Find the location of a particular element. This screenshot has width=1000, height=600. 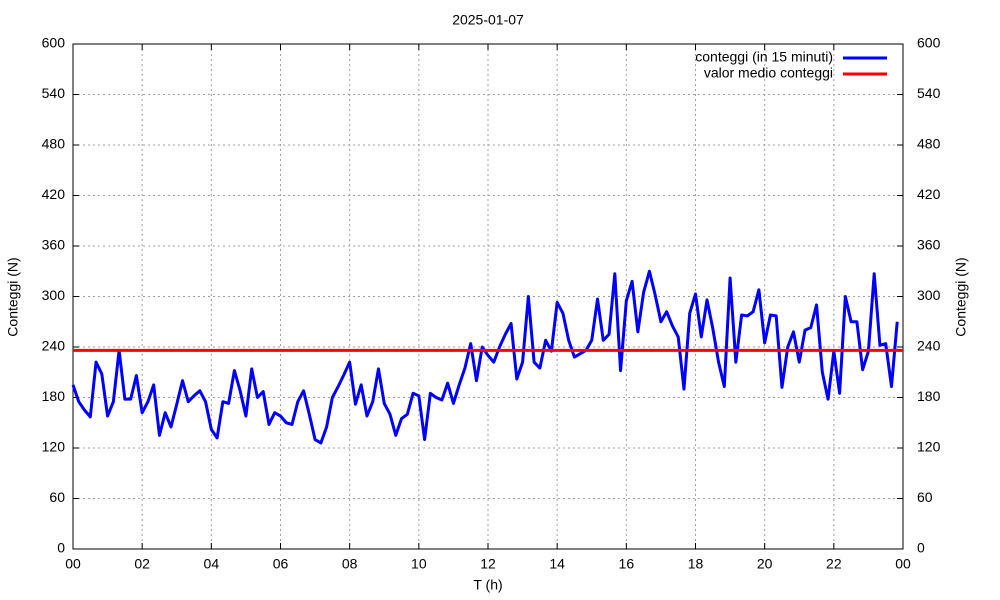

y-tick-label: 420 is located at coordinates (54, 194).